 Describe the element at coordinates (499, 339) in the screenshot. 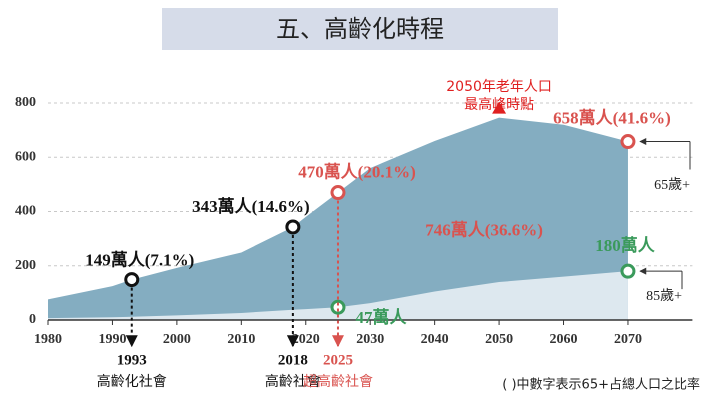

I see `x-tick-label: 2050` at that location.